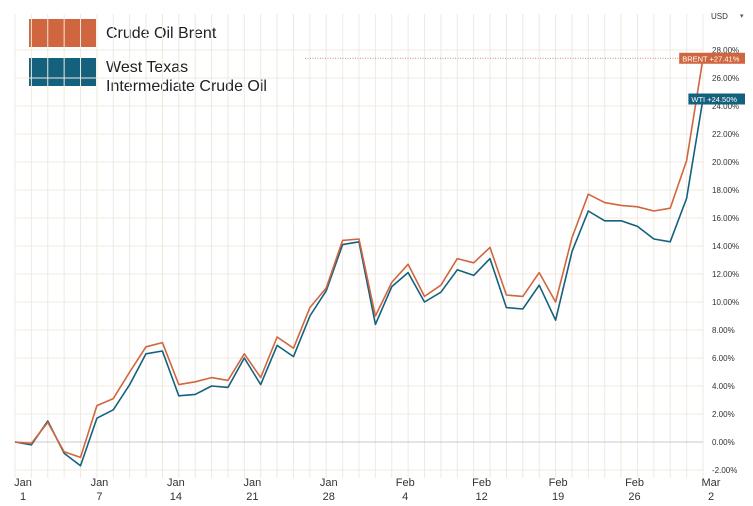 The image size is (753, 506). What do you see at coordinates (725, 78) in the screenshot?
I see `y-tick-label: 26.00%` at bounding box center [725, 78].